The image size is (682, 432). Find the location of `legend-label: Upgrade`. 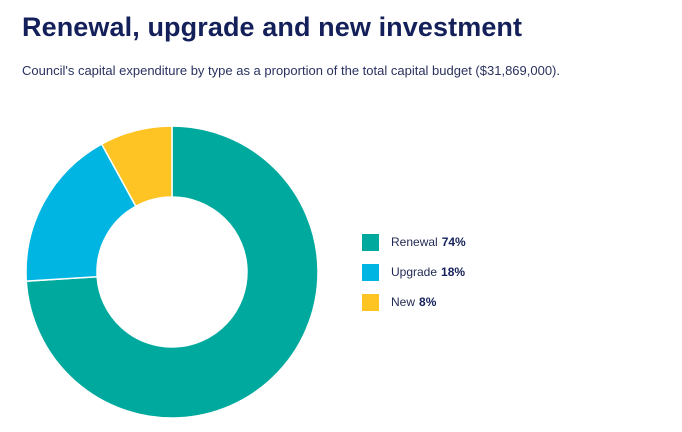

legend-label: Upgrade is located at coordinates (414, 272).